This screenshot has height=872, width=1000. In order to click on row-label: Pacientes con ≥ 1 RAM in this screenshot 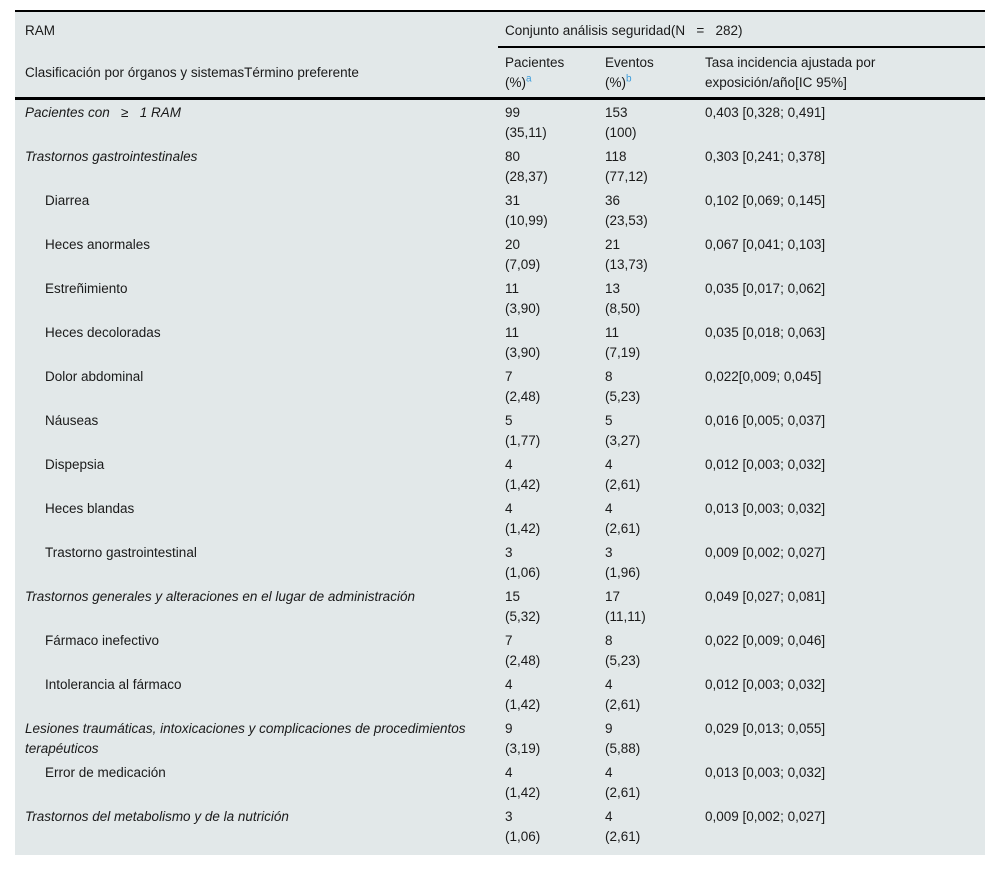, I will do `click(103, 112)`.